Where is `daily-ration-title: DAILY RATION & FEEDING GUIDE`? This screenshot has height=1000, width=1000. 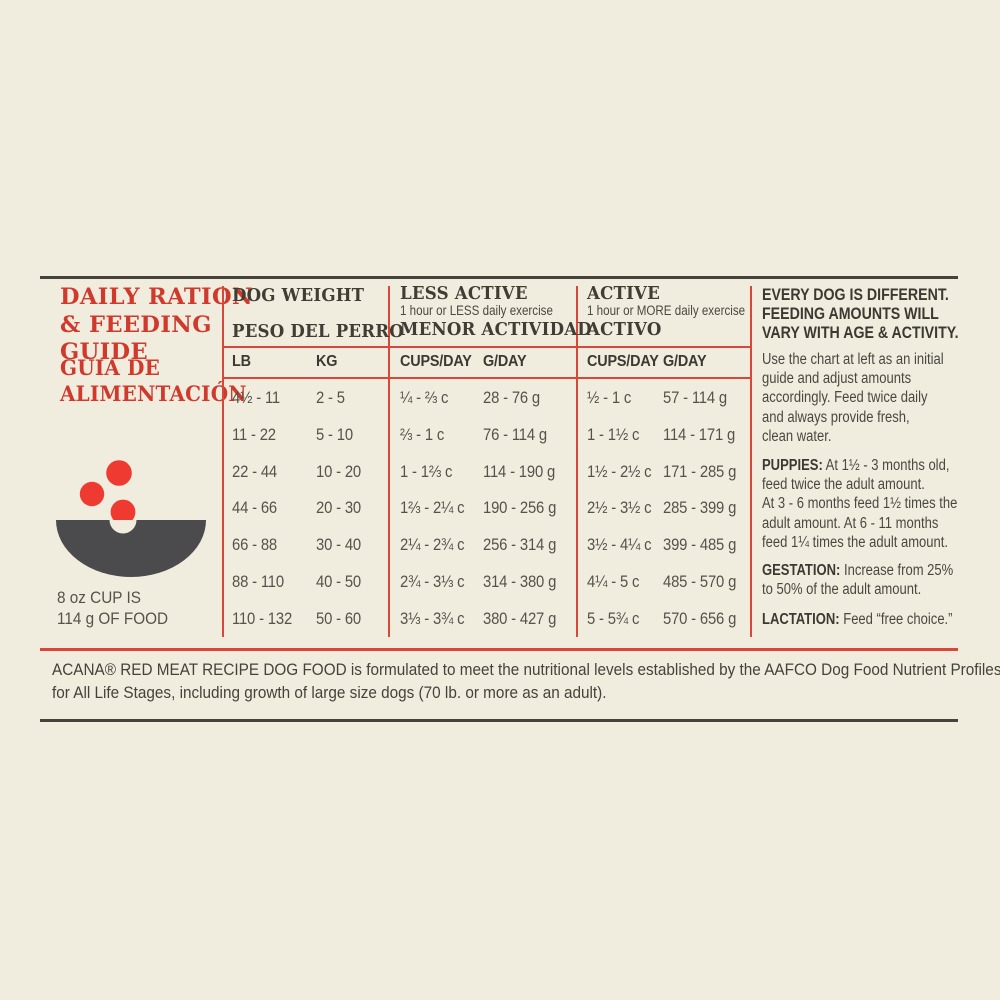
daily-ration-title: DAILY RATION & FEEDING GUIDE is located at coordinates (156, 325).